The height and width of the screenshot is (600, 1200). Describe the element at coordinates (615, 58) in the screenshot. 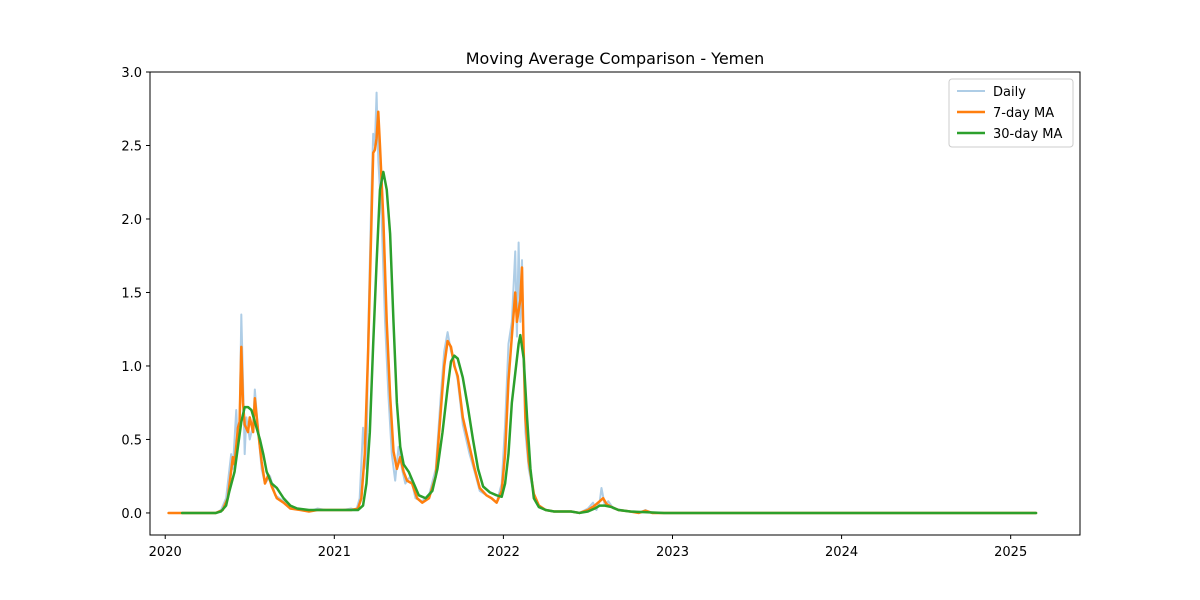

I see `chart-title: Moving Average Comparison - Yemen` at that location.